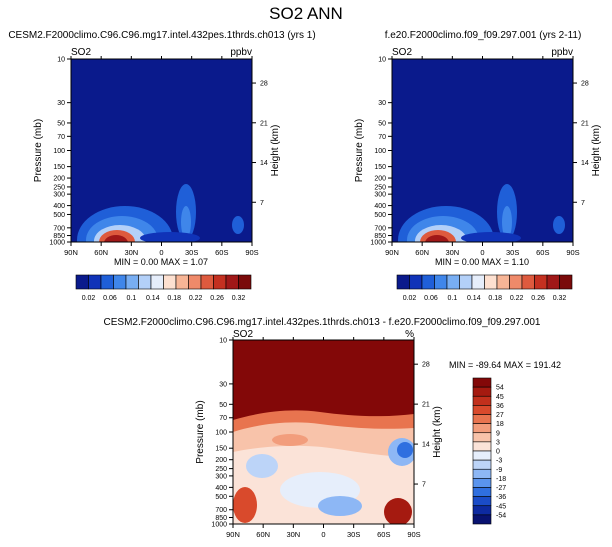 Image resolution: width=612 pixels, height=547 pixels. What do you see at coordinates (501, 488) in the screenshot?
I see `colorbar-label: -27` at bounding box center [501, 488].